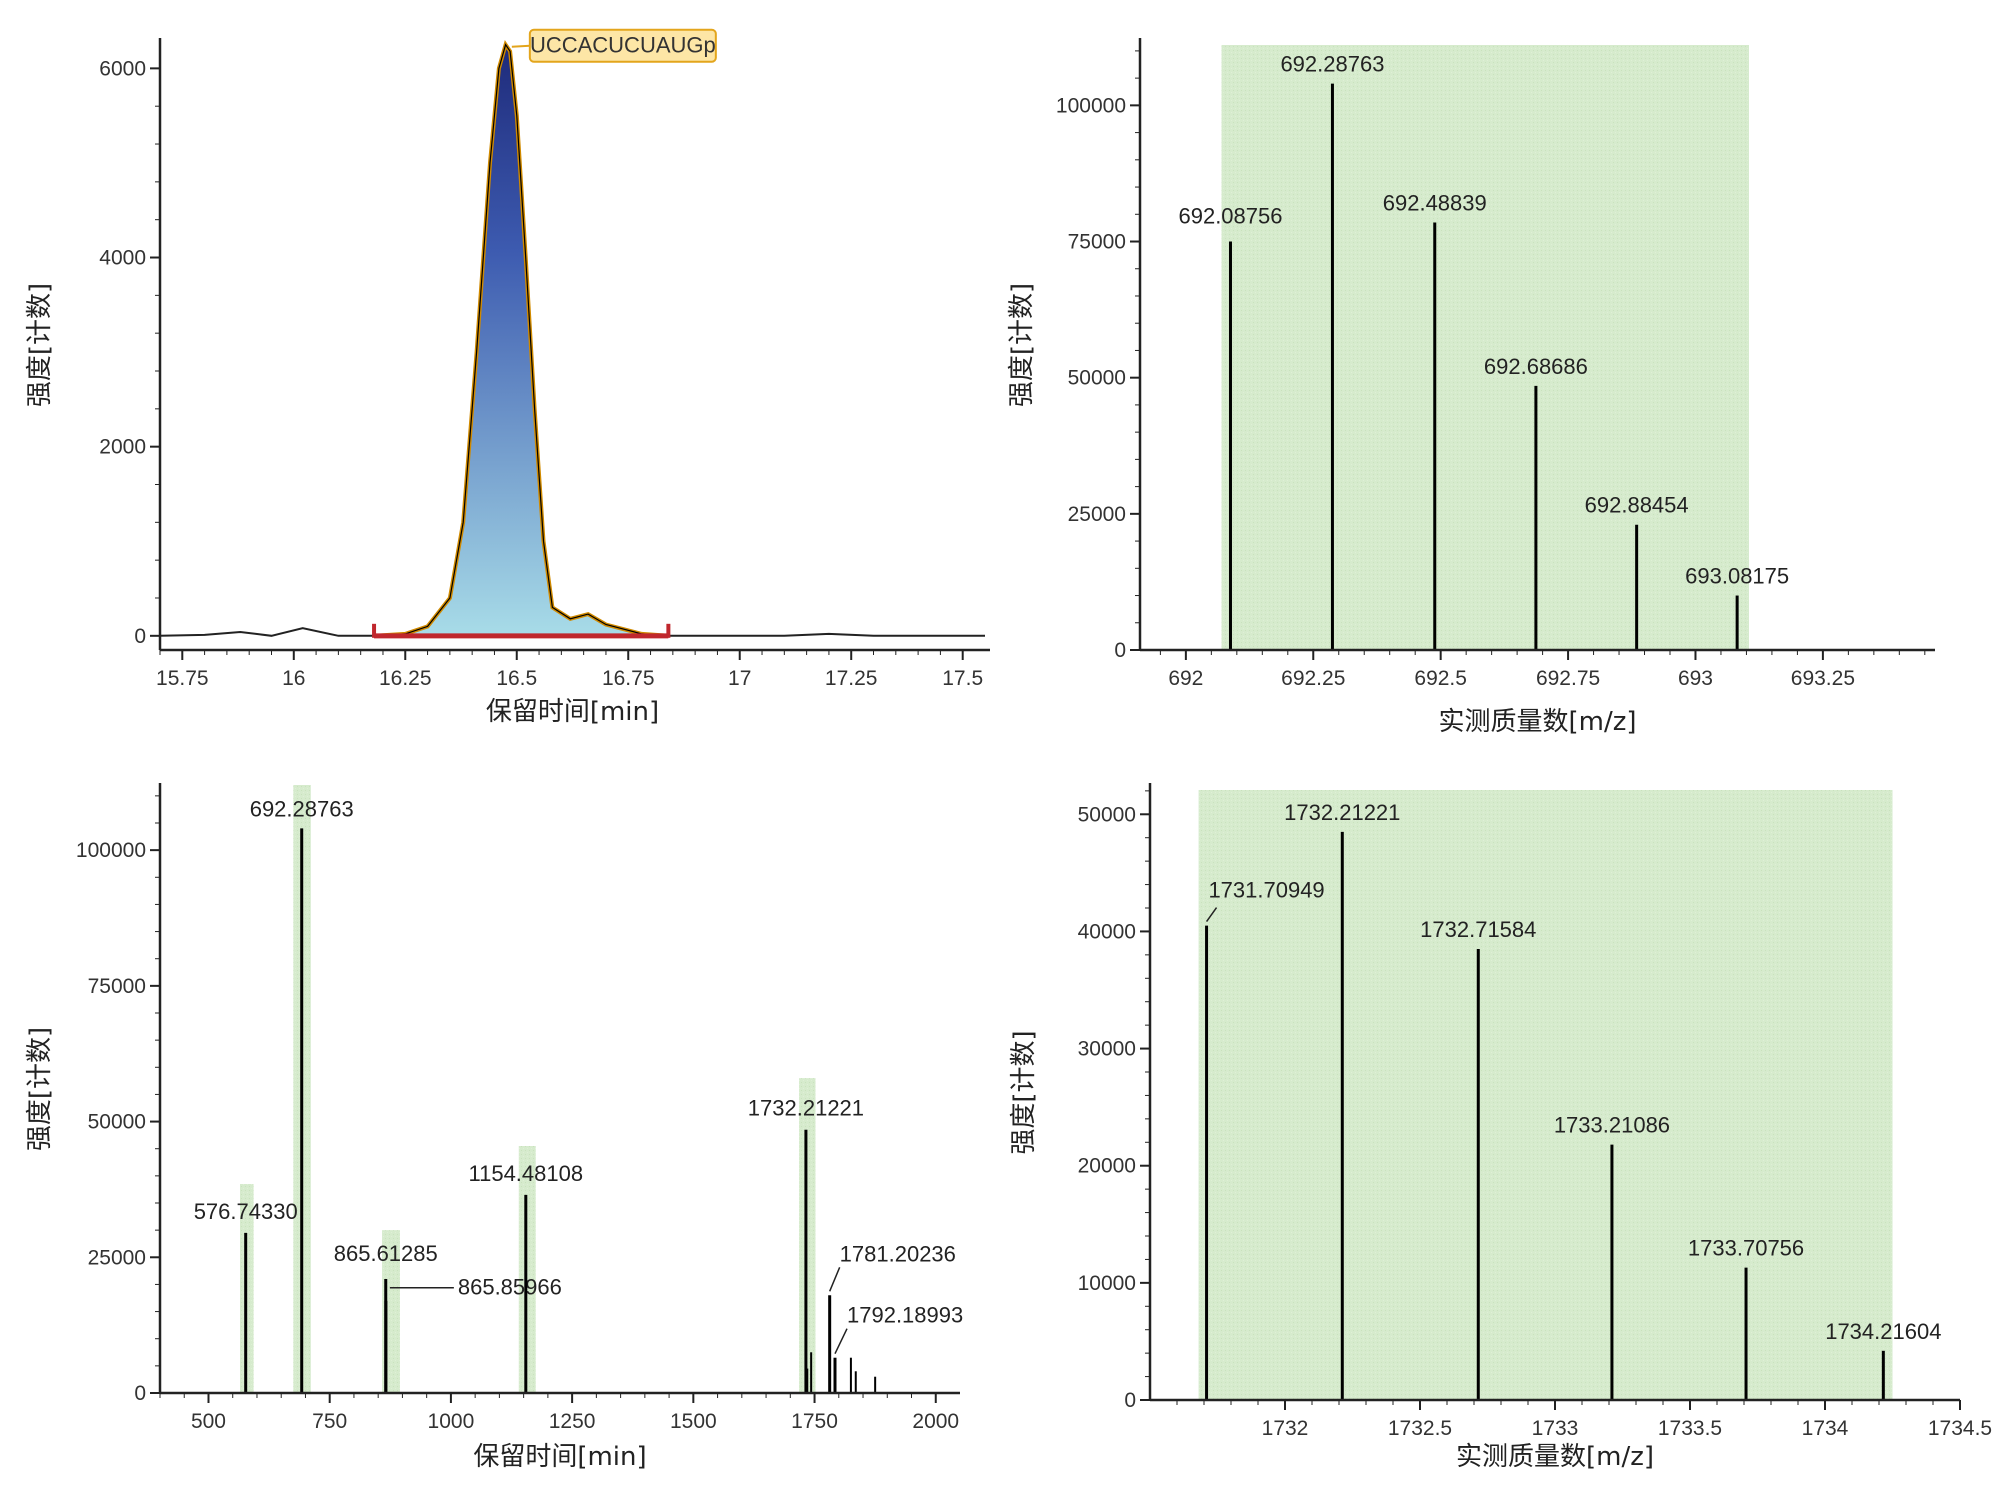  I want to click on peak-label: 693.08175, so click(1737, 576).